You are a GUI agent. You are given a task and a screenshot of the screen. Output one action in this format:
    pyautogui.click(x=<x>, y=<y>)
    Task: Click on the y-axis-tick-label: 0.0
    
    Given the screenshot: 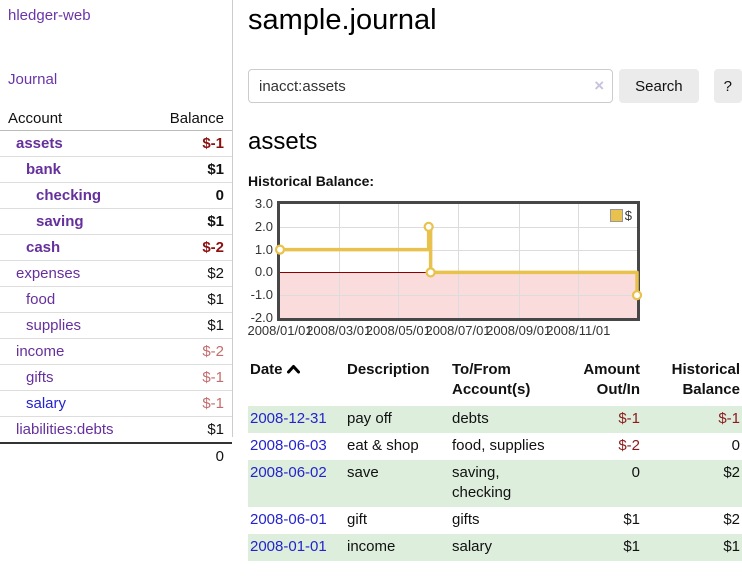 What is the action you would take?
    pyautogui.click(x=263, y=272)
    